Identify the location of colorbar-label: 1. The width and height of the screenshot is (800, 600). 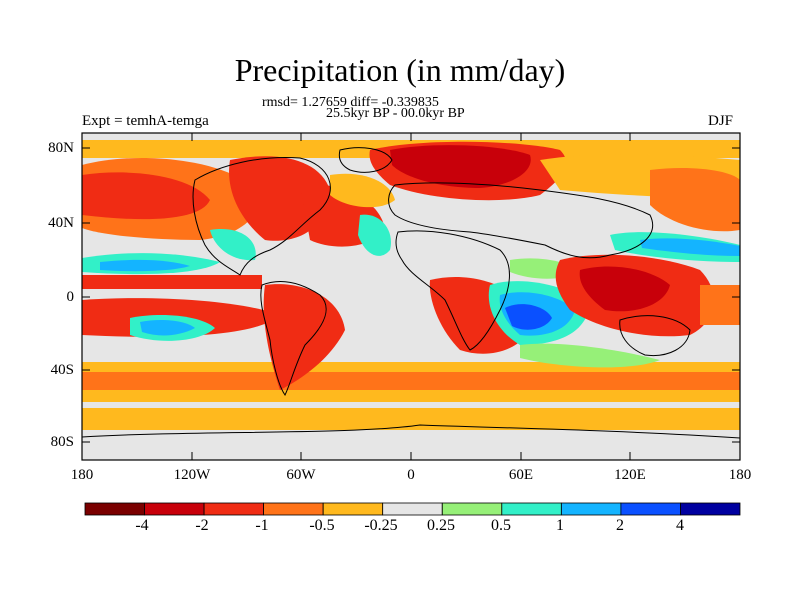
(560, 525).